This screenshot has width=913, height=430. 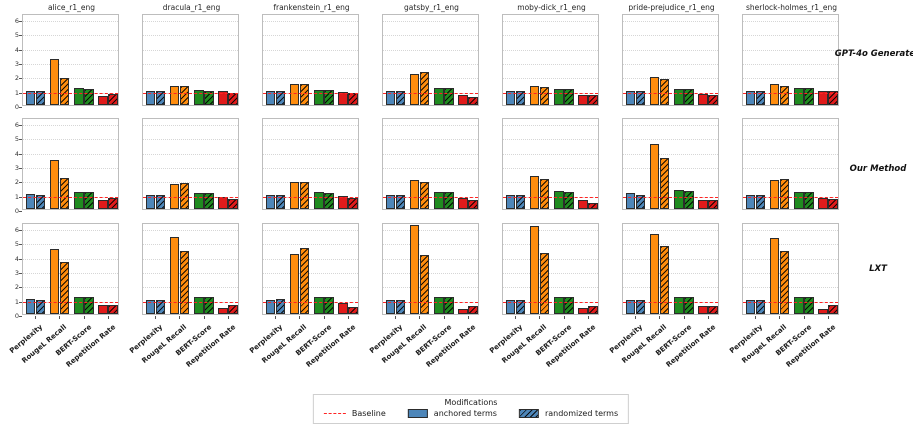 I want to click on y-tick-label: 0, so click(x=16, y=316).